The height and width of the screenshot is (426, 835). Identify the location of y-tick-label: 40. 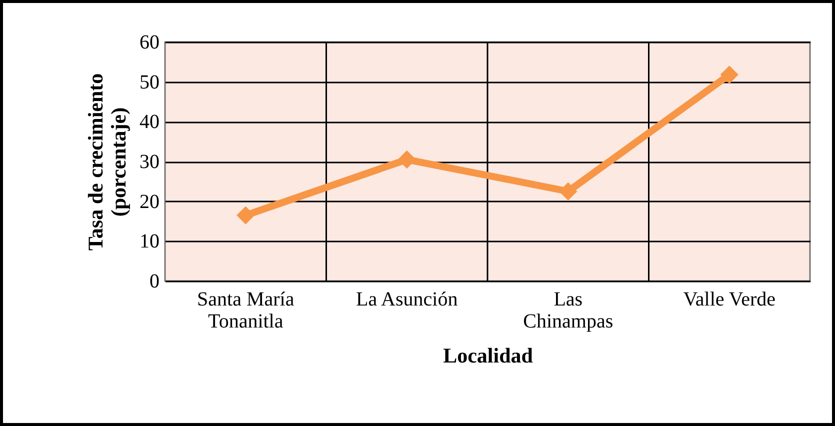
(150, 122).